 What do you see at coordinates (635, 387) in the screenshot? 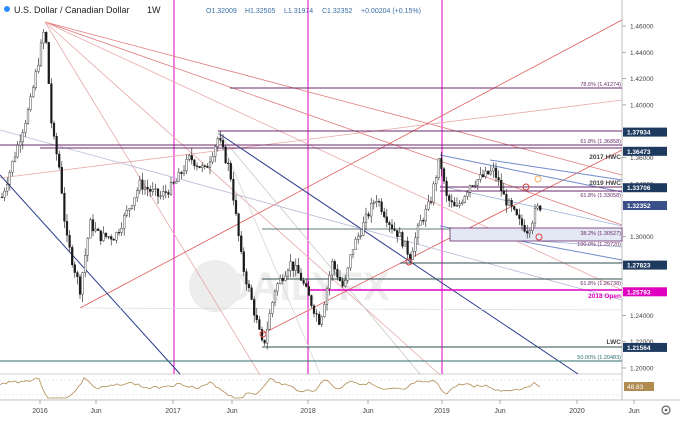
I see `osc-value-label: 48.83` at bounding box center [635, 387].